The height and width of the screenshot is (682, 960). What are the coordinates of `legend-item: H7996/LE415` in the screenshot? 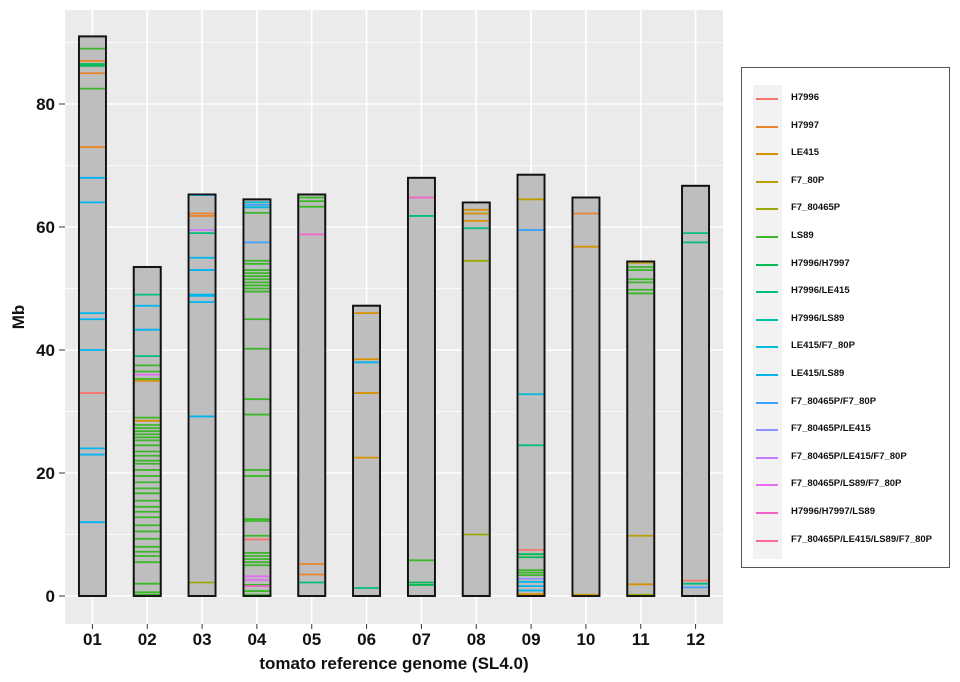 It's located at (842, 292).